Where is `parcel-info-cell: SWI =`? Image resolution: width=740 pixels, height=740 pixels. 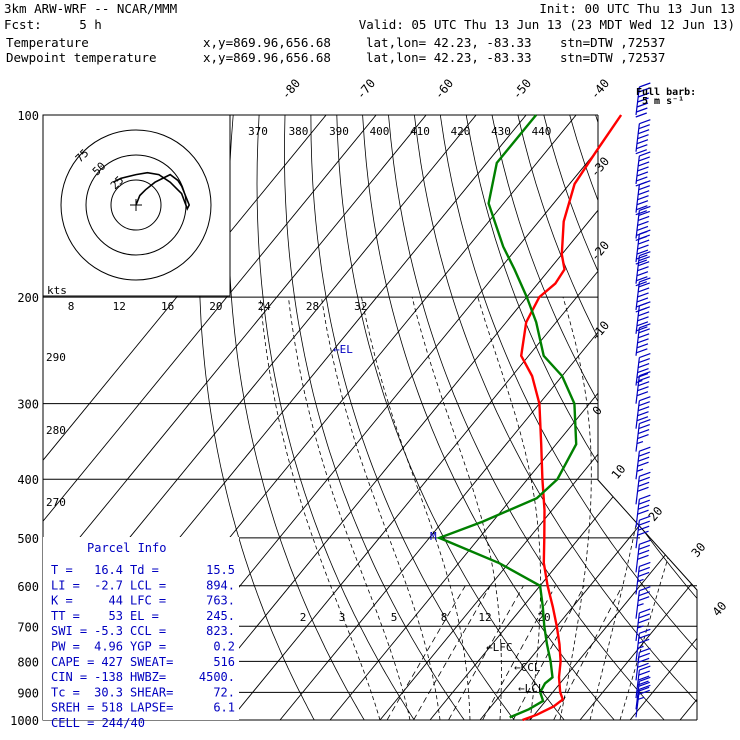
parcel-info-cell: SWI = is located at coordinates (69, 631).